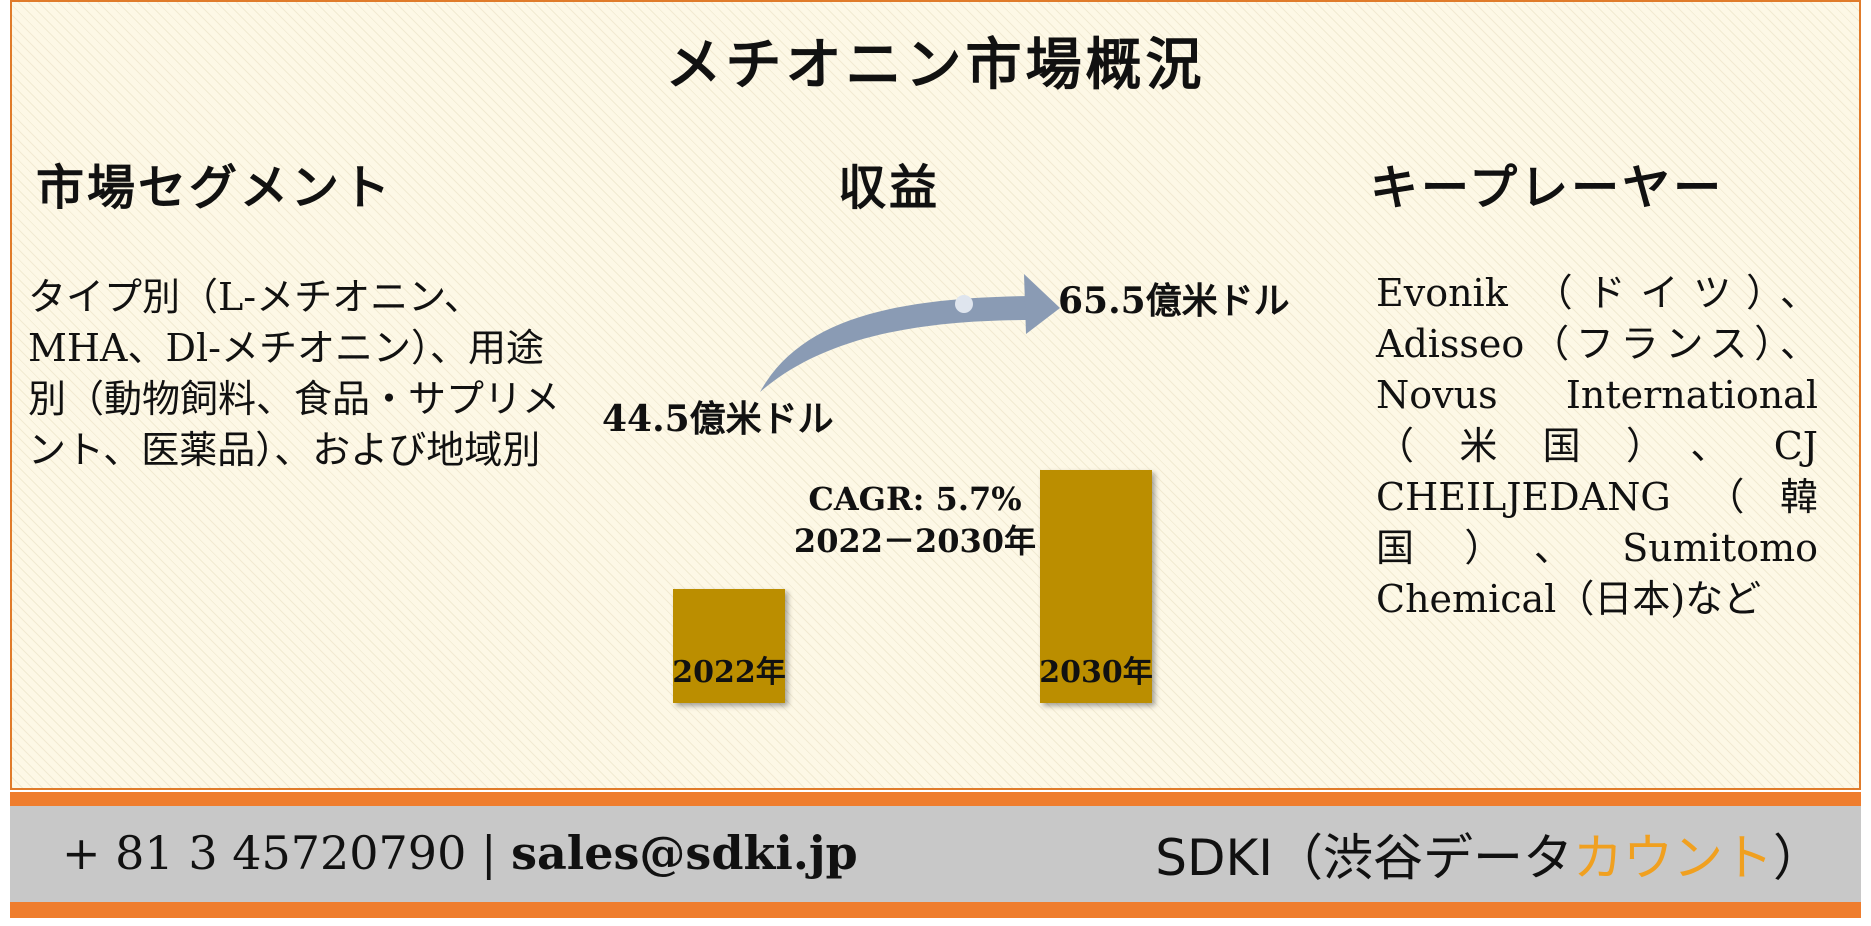 The height and width of the screenshot is (926, 1871). I want to click on cagr-annotation: CAGR: 5.7% 2022－2030年, so click(915, 520).